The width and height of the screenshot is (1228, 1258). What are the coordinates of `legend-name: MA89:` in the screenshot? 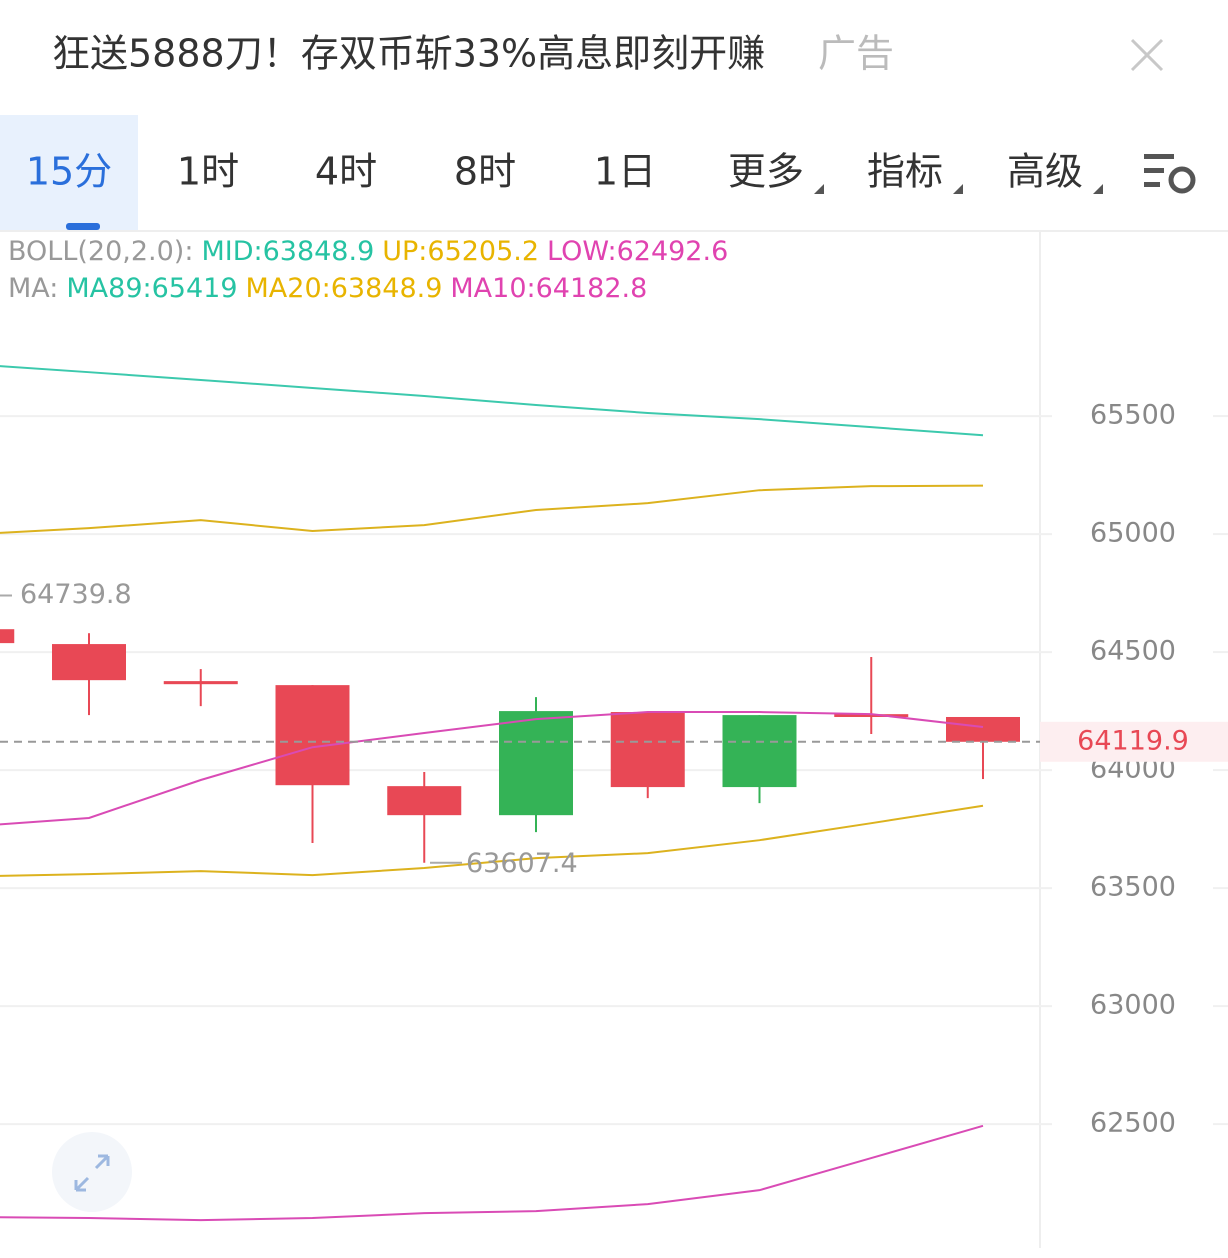 It's located at (108, 288).